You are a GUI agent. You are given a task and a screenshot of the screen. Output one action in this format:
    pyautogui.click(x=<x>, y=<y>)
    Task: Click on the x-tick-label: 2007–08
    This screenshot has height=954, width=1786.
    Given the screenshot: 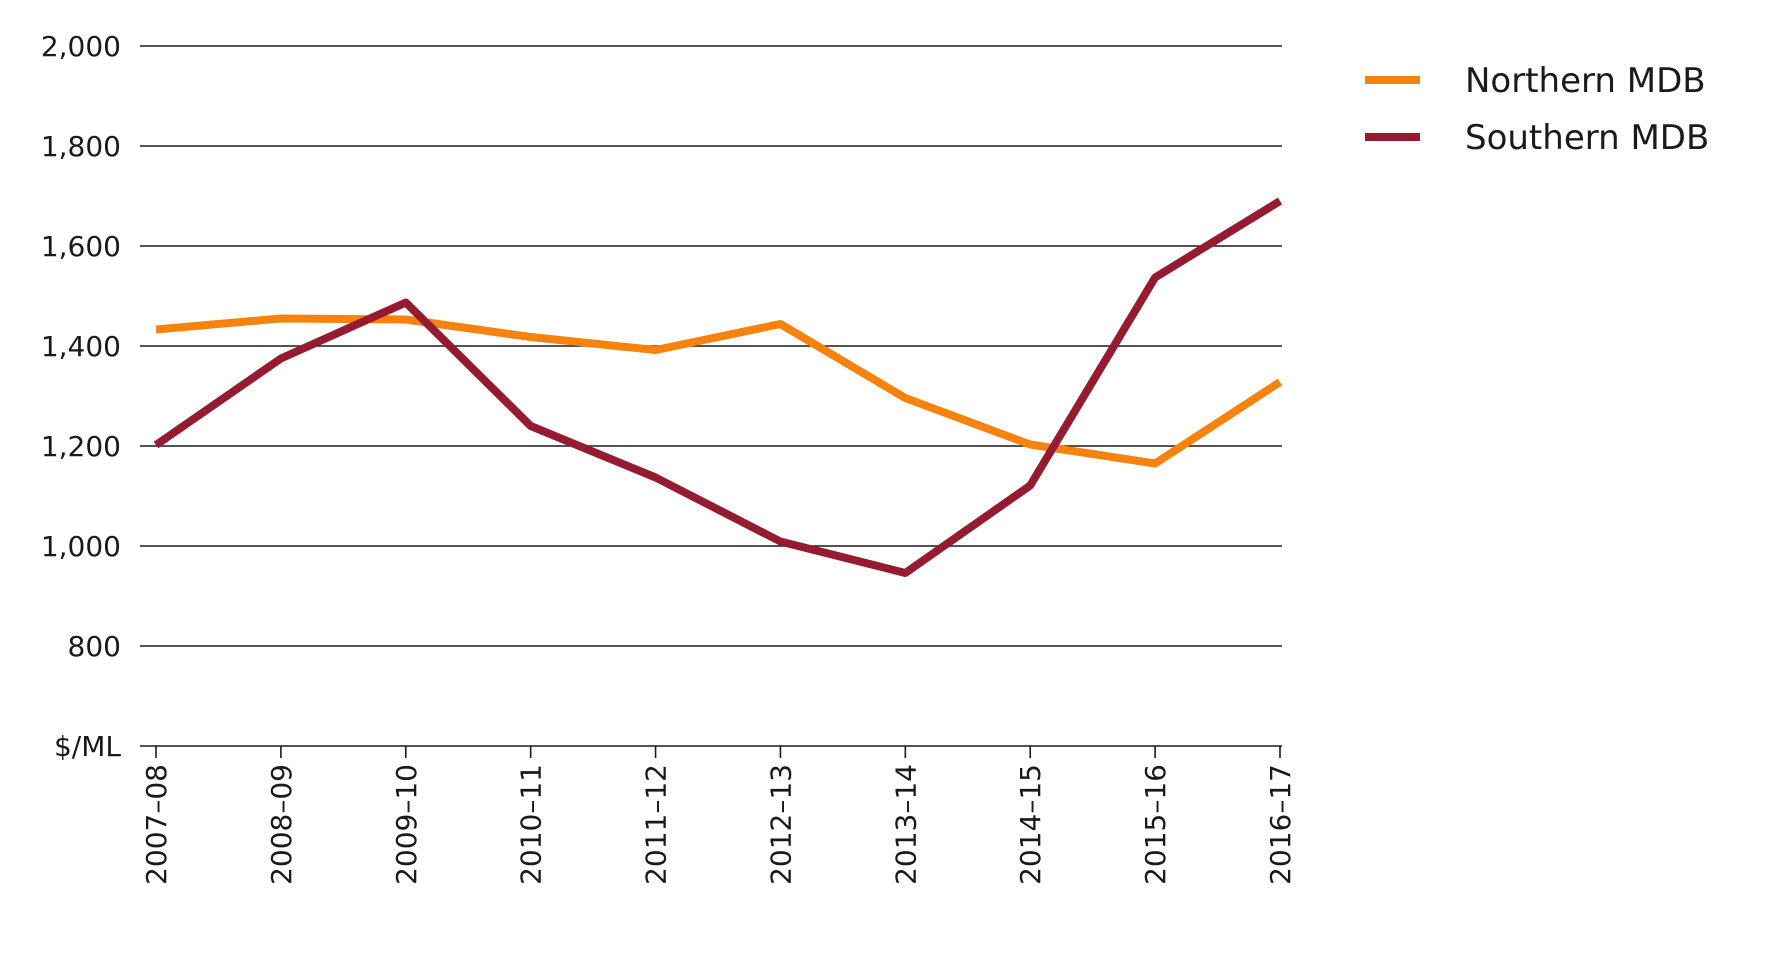 What is the action you would take?
    pyautogui.click(x=156, y=824)
    